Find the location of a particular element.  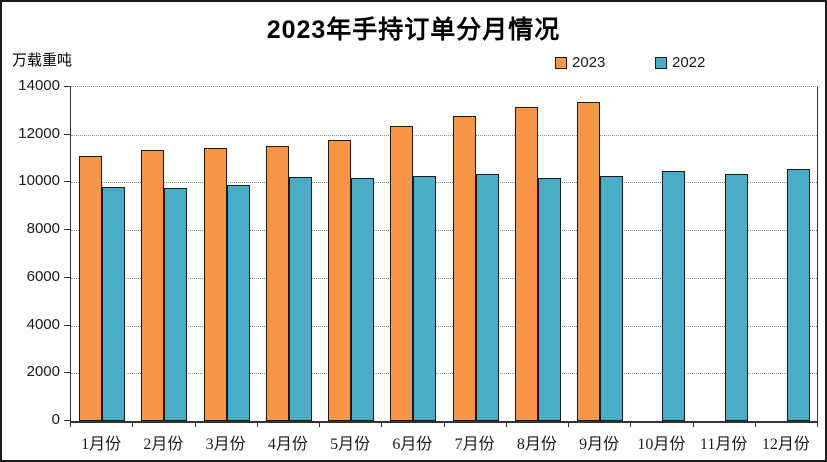

x-category-label-6月份: 6月份 is located at coordinates (412, 444).